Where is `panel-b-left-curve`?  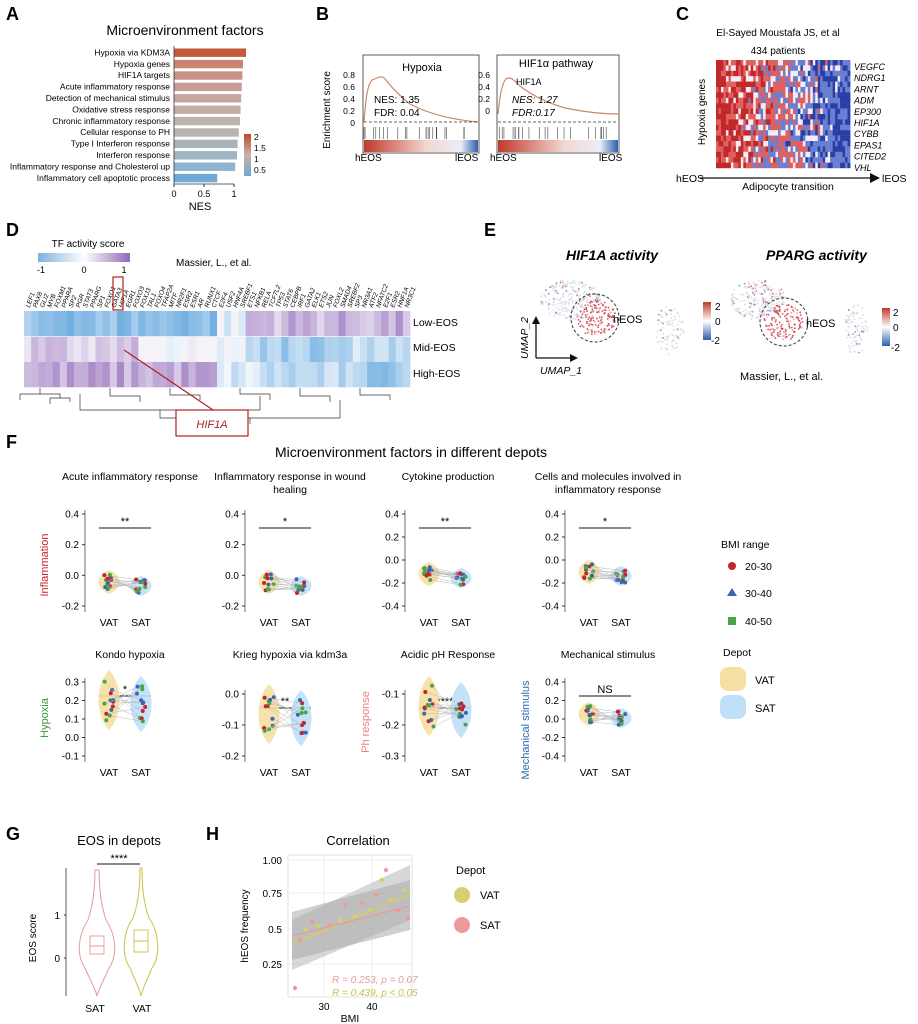 panel-b-left-curve is located at coordinates (421, 99).